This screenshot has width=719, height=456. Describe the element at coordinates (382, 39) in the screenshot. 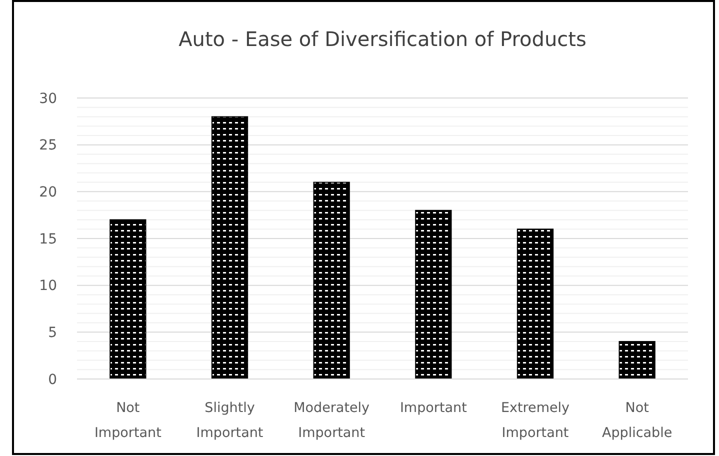

I see `chart-title: Auto - Ease of Diversification of Products` at that location.